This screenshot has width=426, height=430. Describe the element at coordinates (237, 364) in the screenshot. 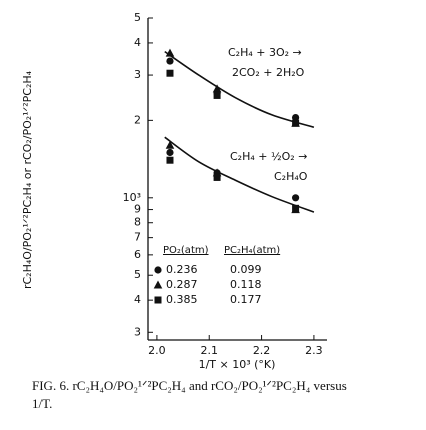

I see `x-axis-label: 1/T × 10³ (°K)` at that location.